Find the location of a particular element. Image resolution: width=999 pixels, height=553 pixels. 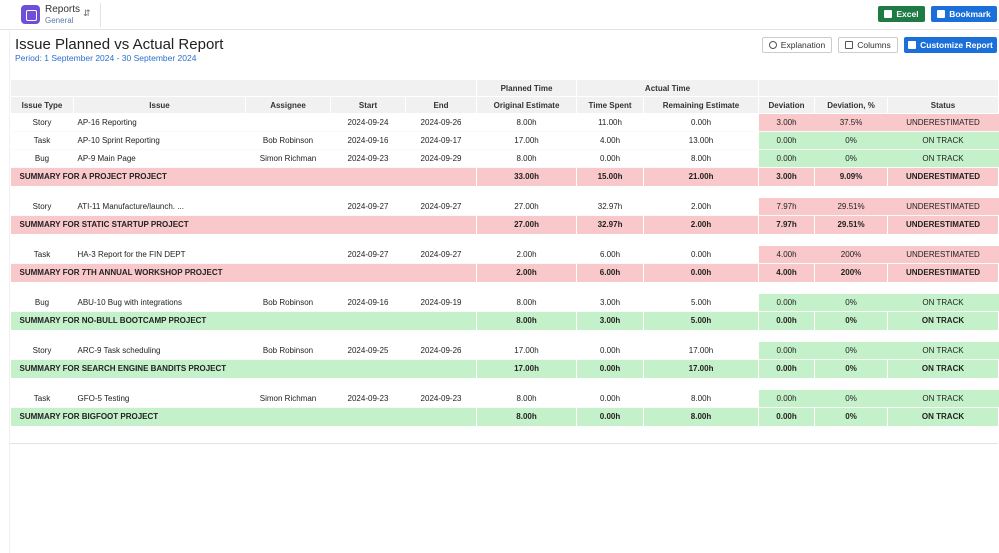

cell: 5.00h is located at coordinates (701, 302).